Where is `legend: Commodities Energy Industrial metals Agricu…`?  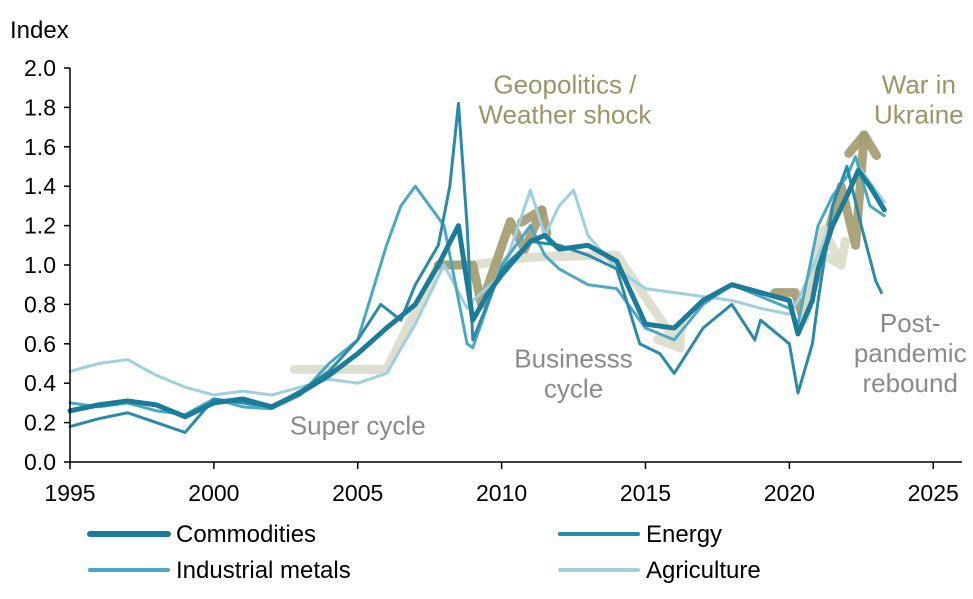
legend: Commodities Energy Industrial metals Agricu… is located at coordinates (424, 552).